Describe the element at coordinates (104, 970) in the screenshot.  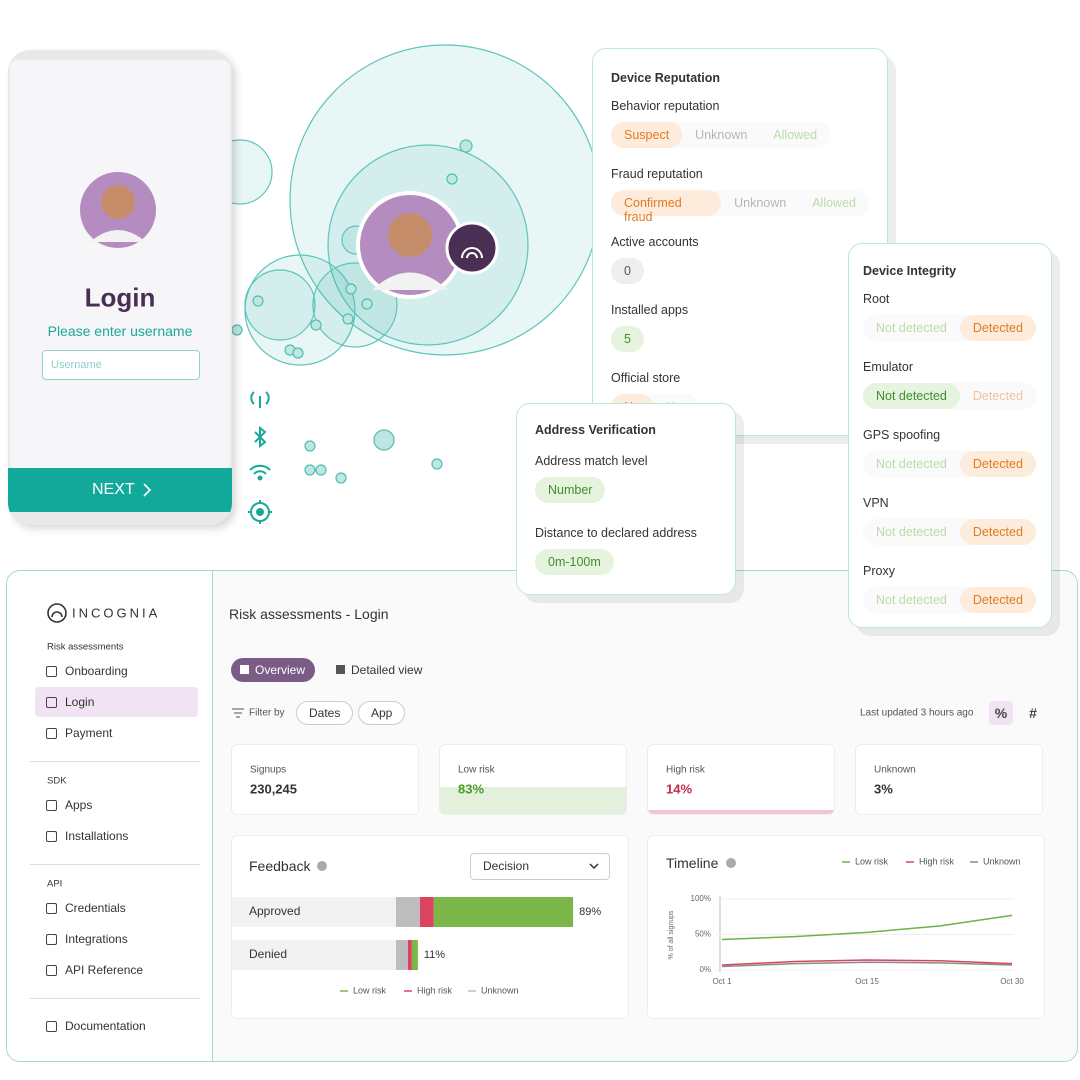
I see `nav-item: API Reference` at that location.